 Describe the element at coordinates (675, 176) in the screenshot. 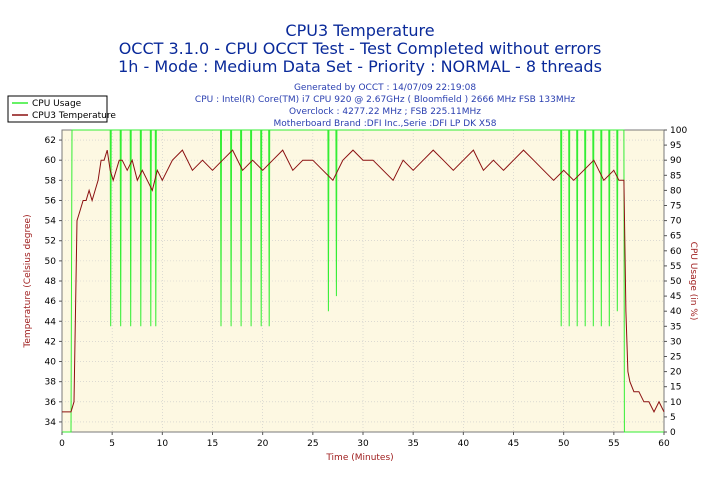

I see `y2-tick-label: 85` at that location.